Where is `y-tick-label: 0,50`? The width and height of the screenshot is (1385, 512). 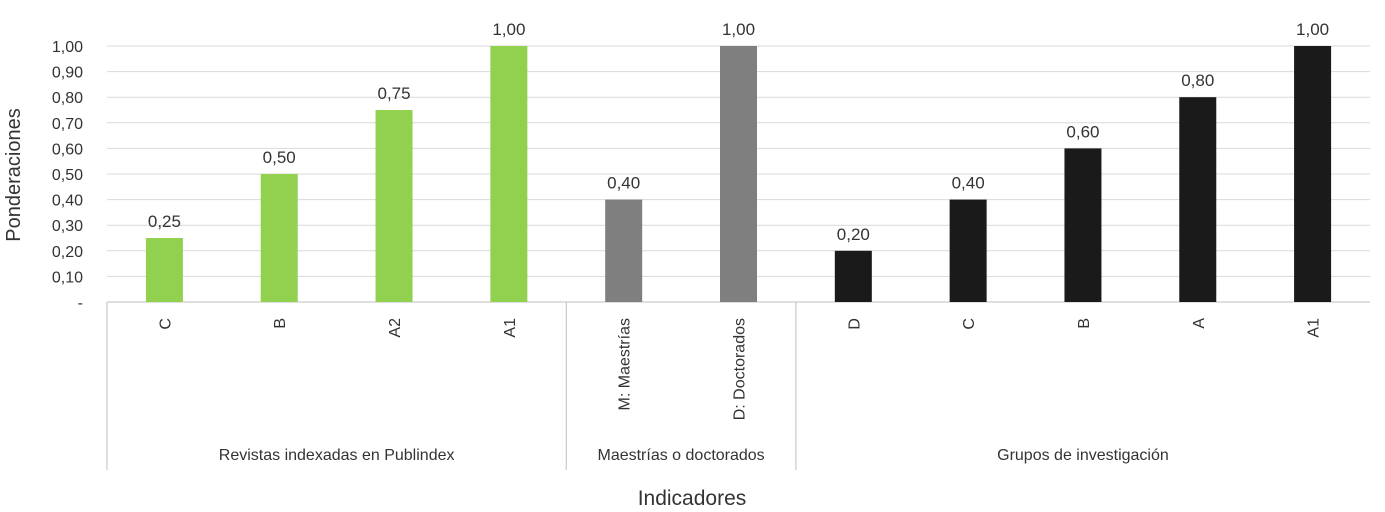
y-tick-label: 0,50 is located at coordinates (67, 175).